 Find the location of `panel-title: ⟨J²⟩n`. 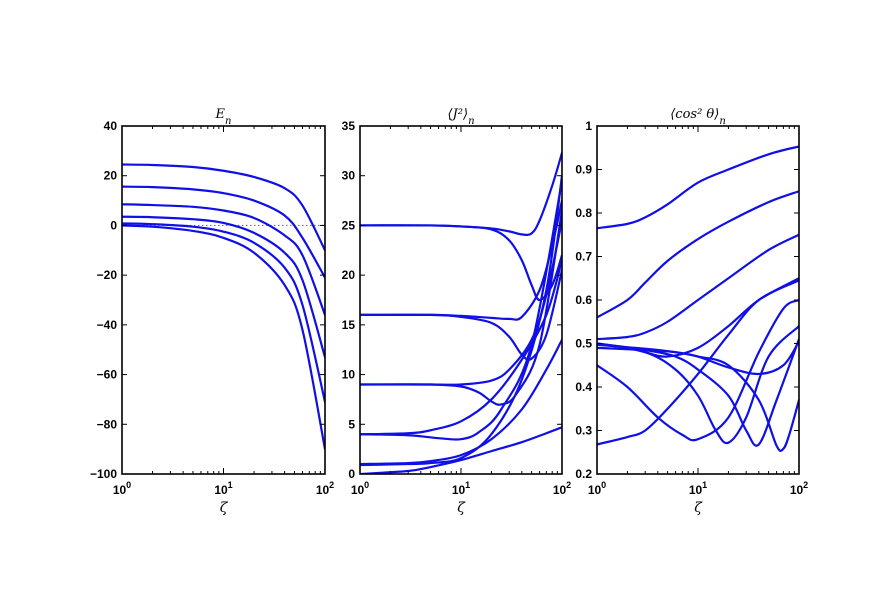

panel-title: ⟨J²⟩n is located at coordinates (460, 117).